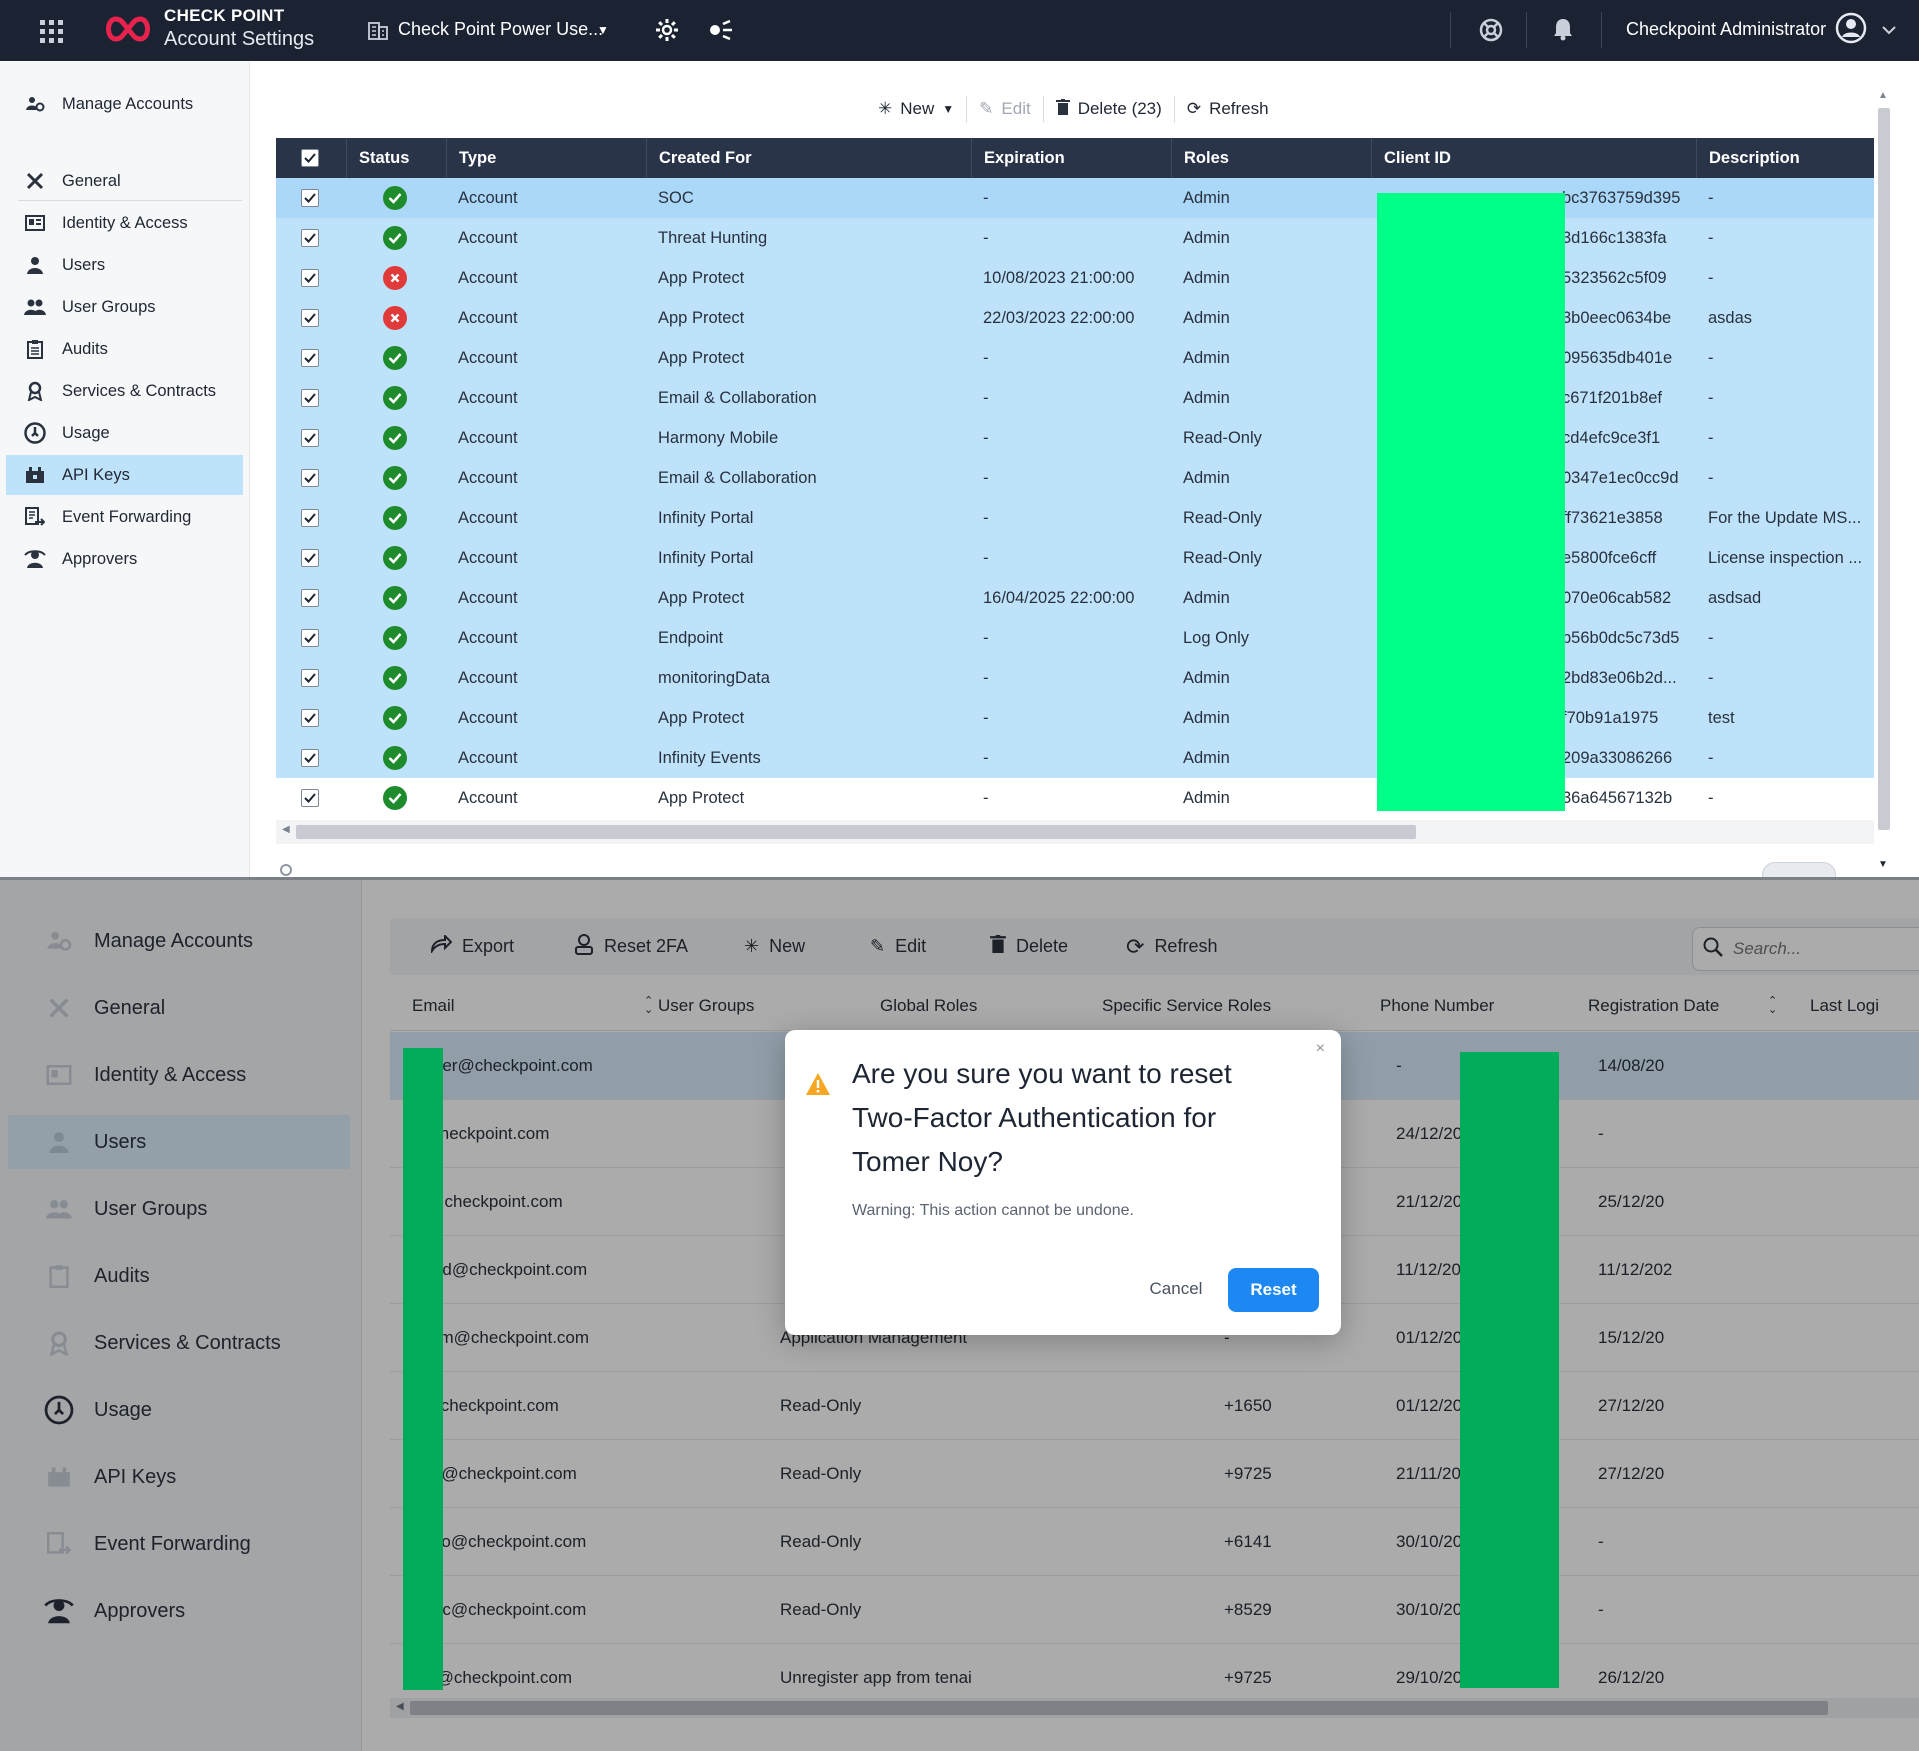 This screenshot has height=1751, width=1919. I want to click on column-header-last-login: Last Logi, so click(1844, 1005).